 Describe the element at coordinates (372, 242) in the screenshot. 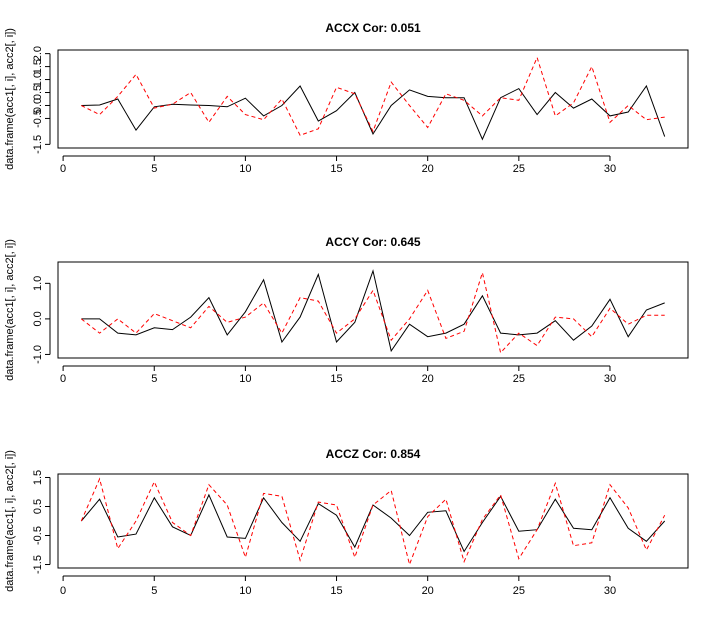

I see `chart-title: ACCY Cor: 0.645` at that location.